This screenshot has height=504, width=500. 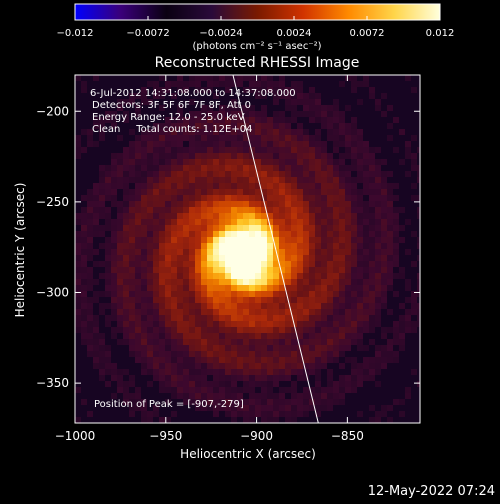 I want to click on solar-limb-line, so click(x=275, y=249).